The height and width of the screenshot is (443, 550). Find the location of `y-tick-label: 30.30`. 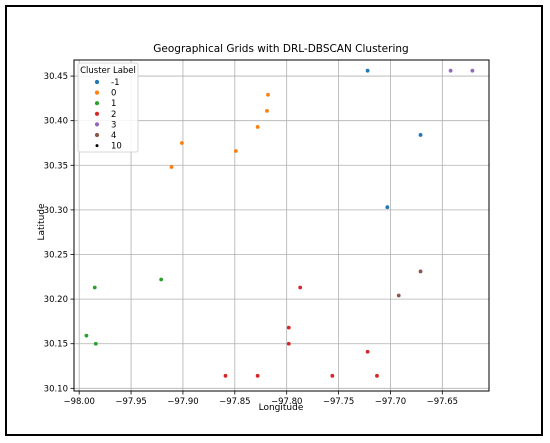

y-tick-label: 30.30 is located at coordinates (56, 211).